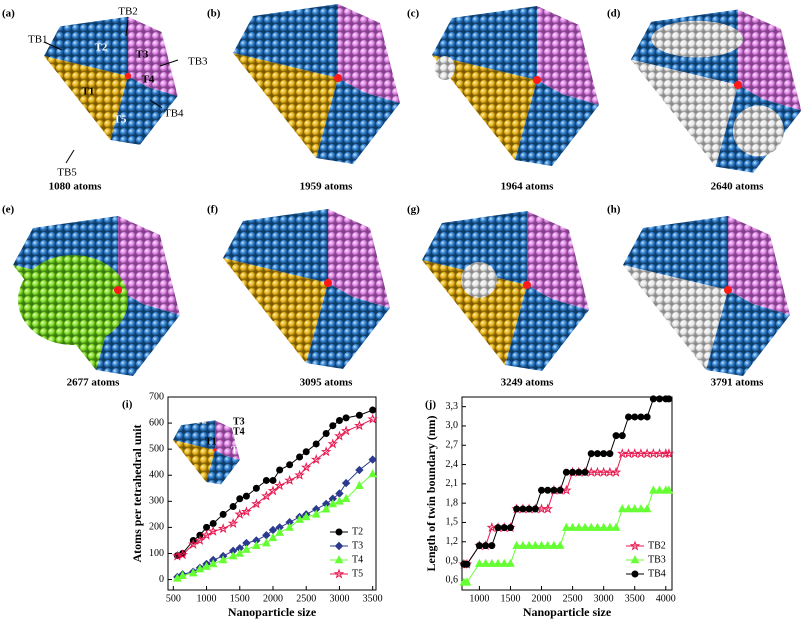 The height and width of the screenshot is (621, 810). Describe the element at coordinates (156, 553) in the screenshot. I see `y-tick-label: 100` at that location.